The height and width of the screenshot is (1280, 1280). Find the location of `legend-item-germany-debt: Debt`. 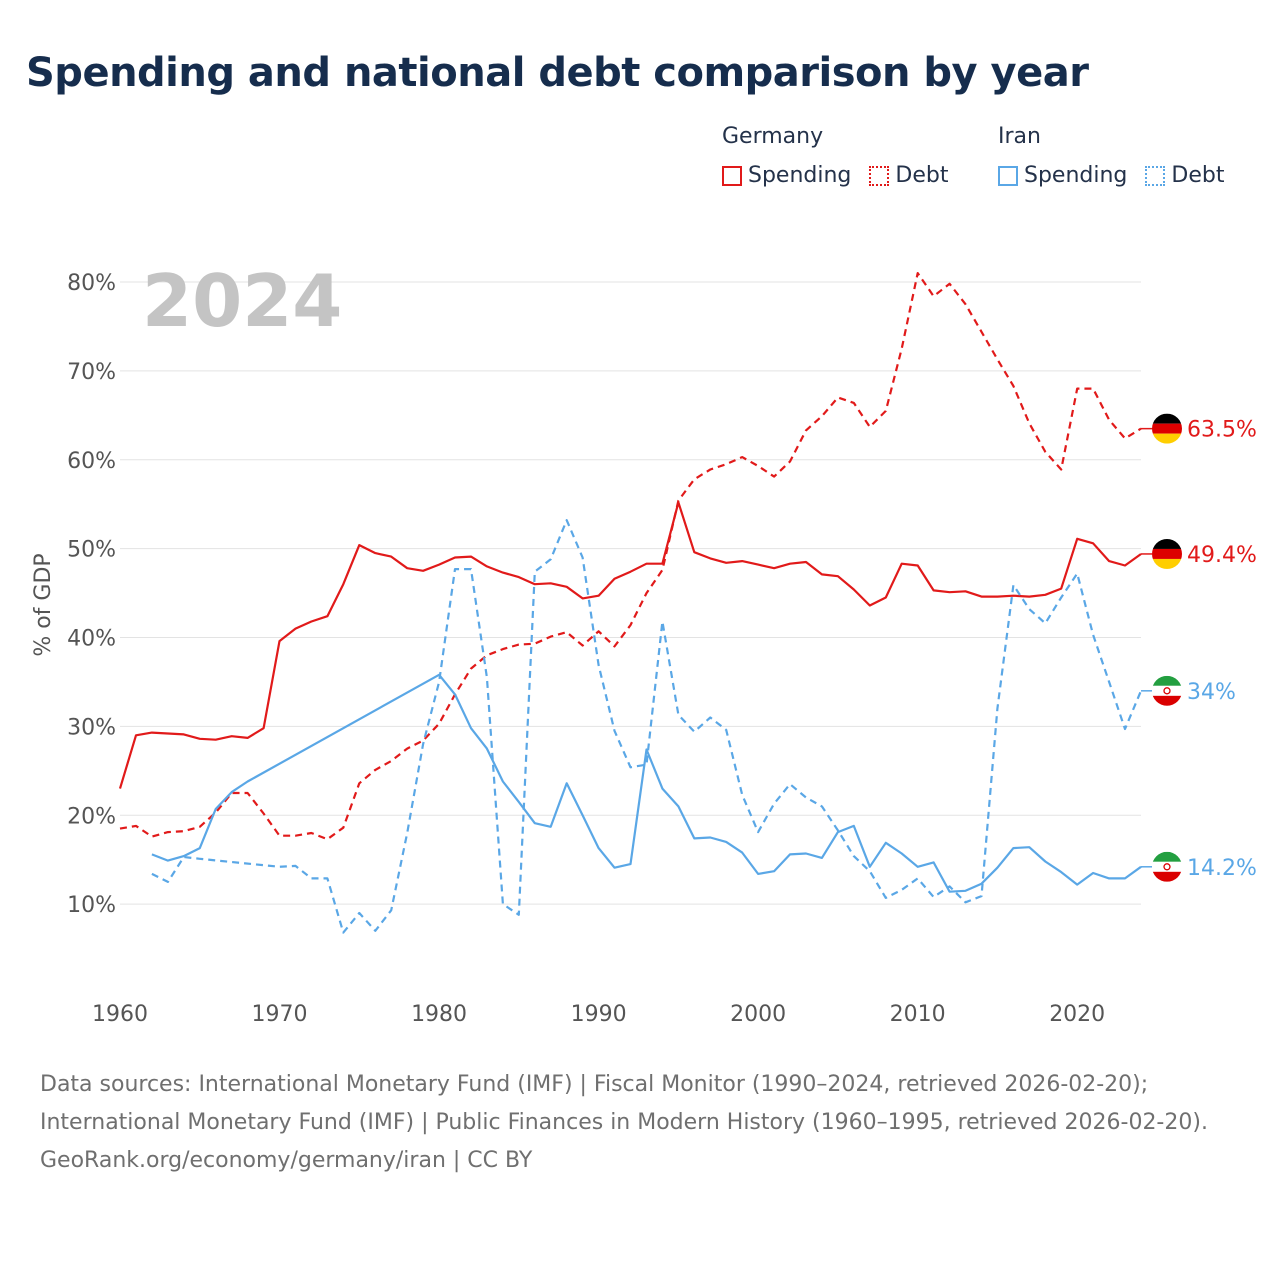

legend-item-germany-debt: Debt is located at coordinates (908, 175).